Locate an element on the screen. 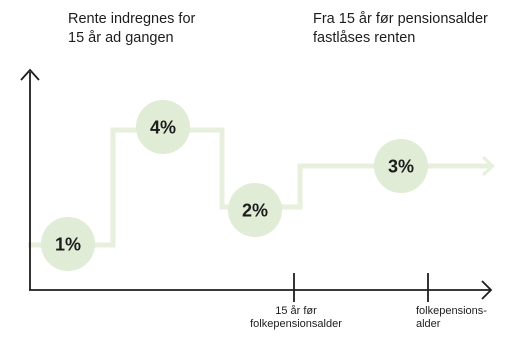 The image size is (521, 337). rate-line-arrowhead is located at coordinates (488, 166).